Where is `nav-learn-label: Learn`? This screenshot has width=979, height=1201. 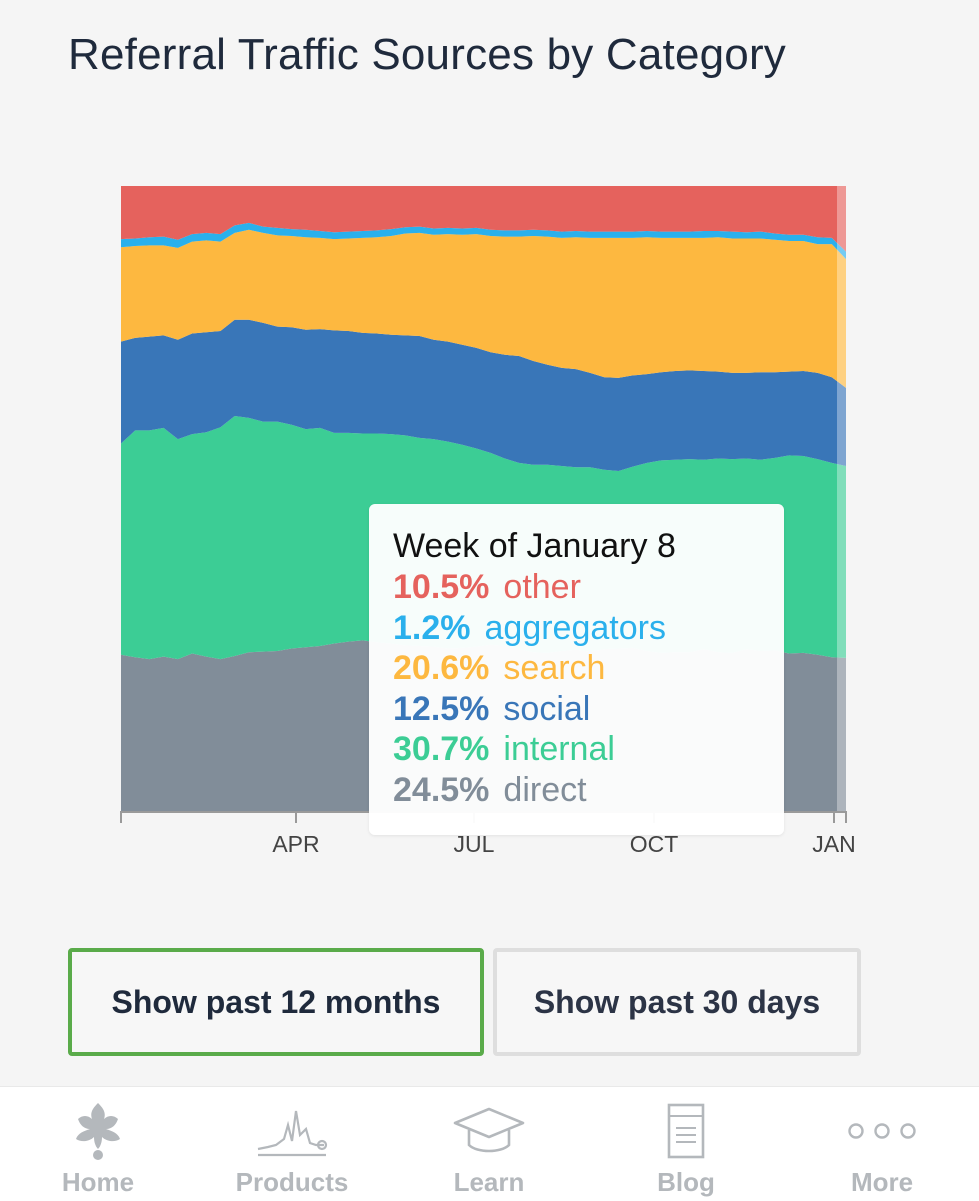
nav-learn-label: Learn is located at coordinates (489, 1182).